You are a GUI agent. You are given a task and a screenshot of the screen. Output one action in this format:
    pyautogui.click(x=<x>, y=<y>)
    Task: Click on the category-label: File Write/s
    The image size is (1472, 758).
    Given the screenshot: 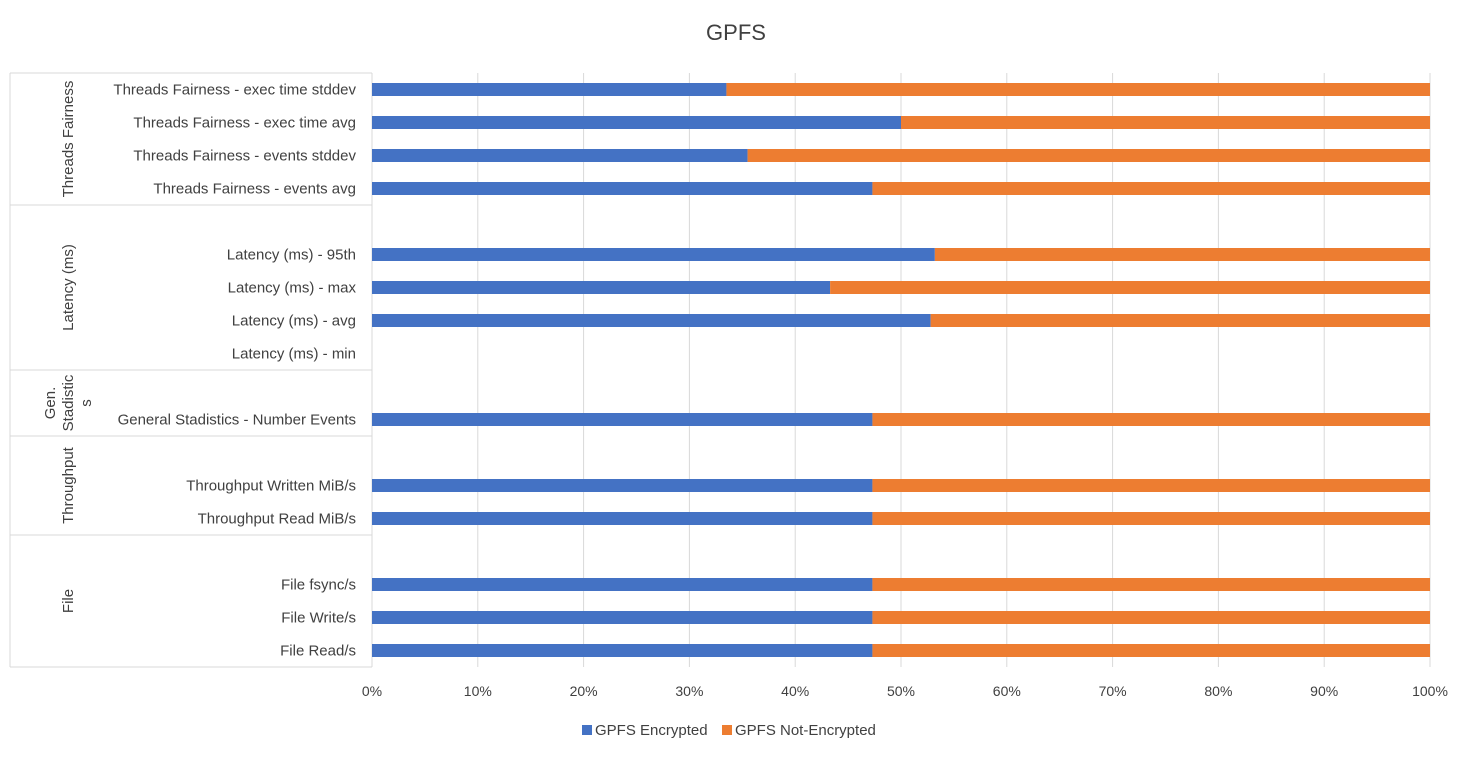 What is the action you would take?
    pyautogui.click(x=318, y=618)
    